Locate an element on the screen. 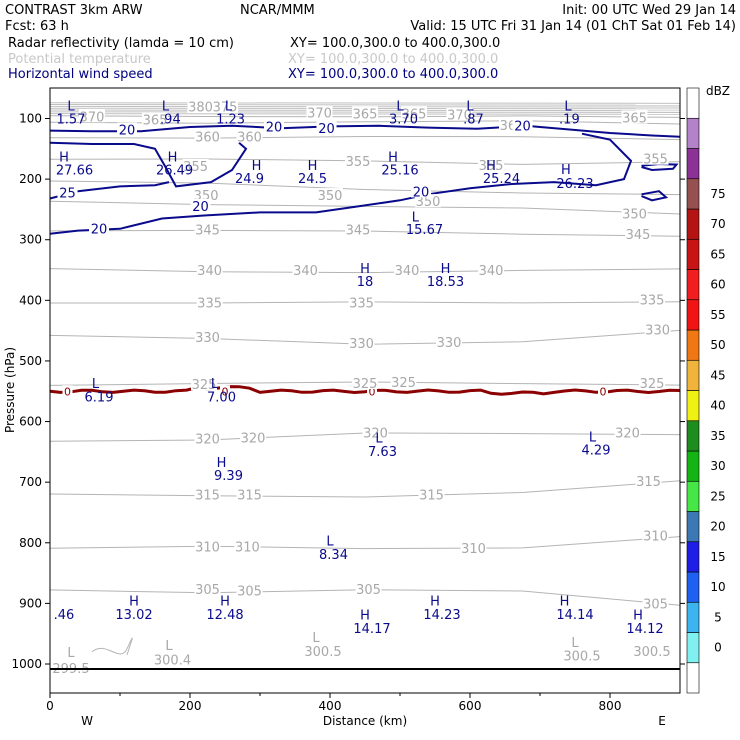  theta-label: 340 is located at coordinates (209, 271).